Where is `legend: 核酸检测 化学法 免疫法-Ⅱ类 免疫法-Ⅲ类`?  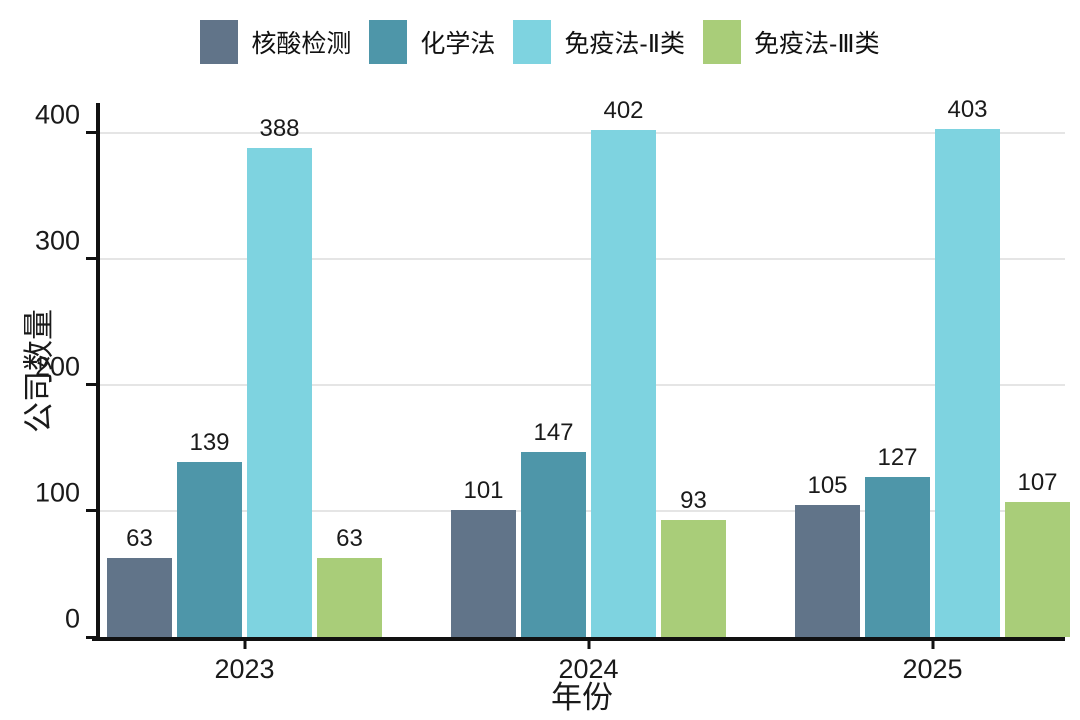 legend: 核酸检测 化学法 免疫法-Ⅱ类 免疫法-Ⅲ类 is located at coordinates (540, 42).